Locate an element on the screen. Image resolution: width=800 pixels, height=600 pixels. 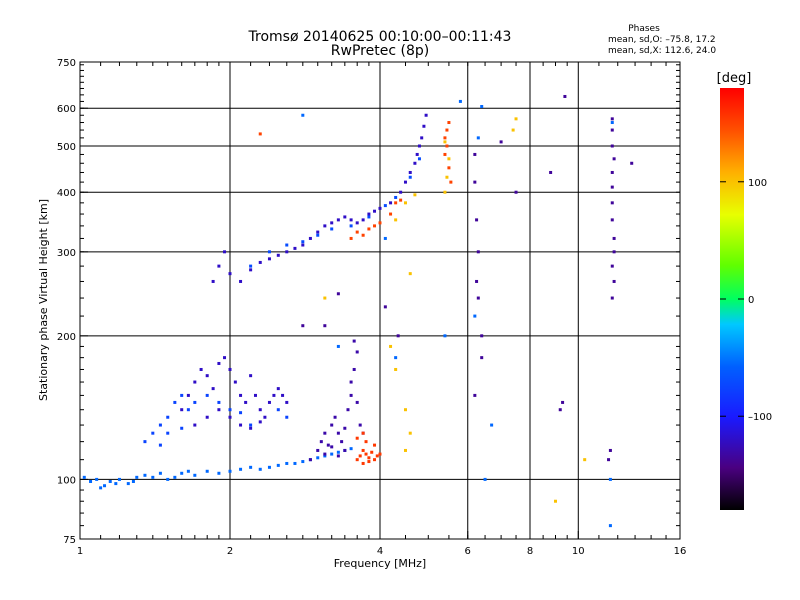
y-tick-label: 100 is located at coordinates (66, 480).